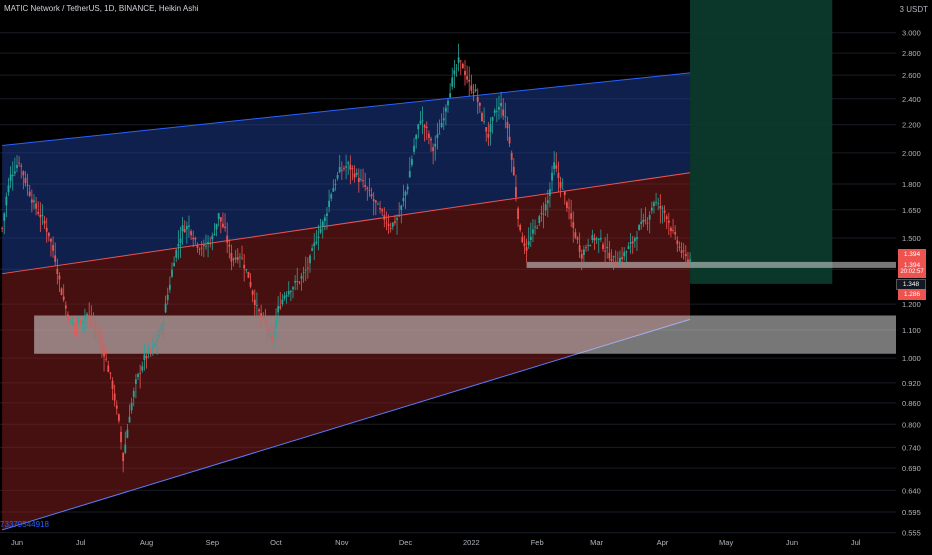  Describe the element at coordinates (911, 53) in the screenshot. I see `y-tick-label: 2.800` at that location.